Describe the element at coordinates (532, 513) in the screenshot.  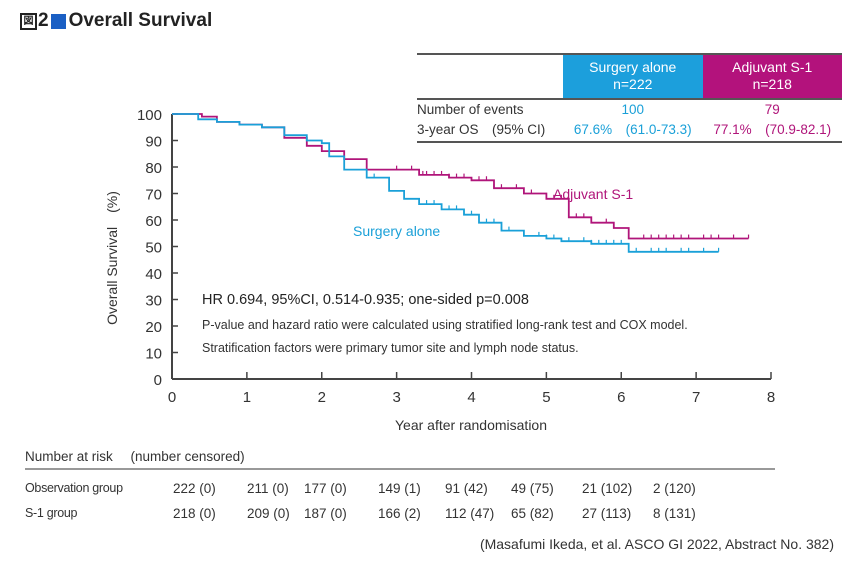
I see `risk-cell: 65 (82)` at that location.